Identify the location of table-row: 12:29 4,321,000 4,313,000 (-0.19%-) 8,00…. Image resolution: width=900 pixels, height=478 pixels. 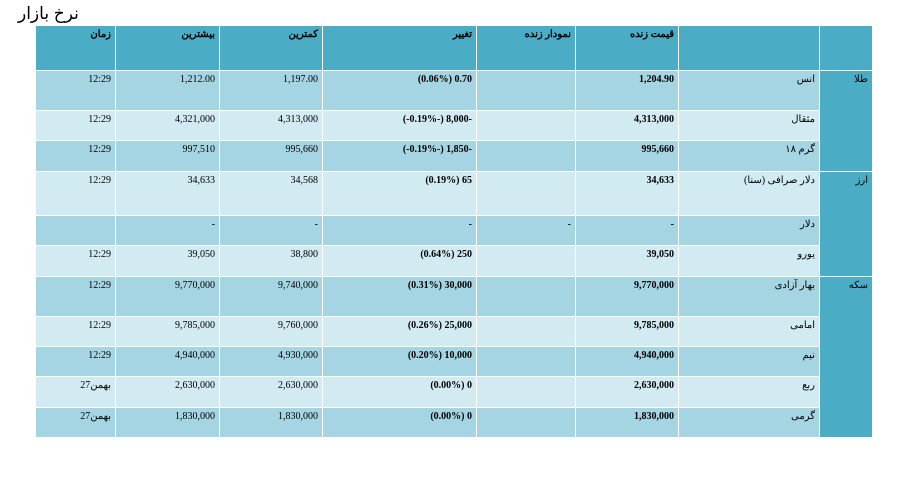
(454, 125).